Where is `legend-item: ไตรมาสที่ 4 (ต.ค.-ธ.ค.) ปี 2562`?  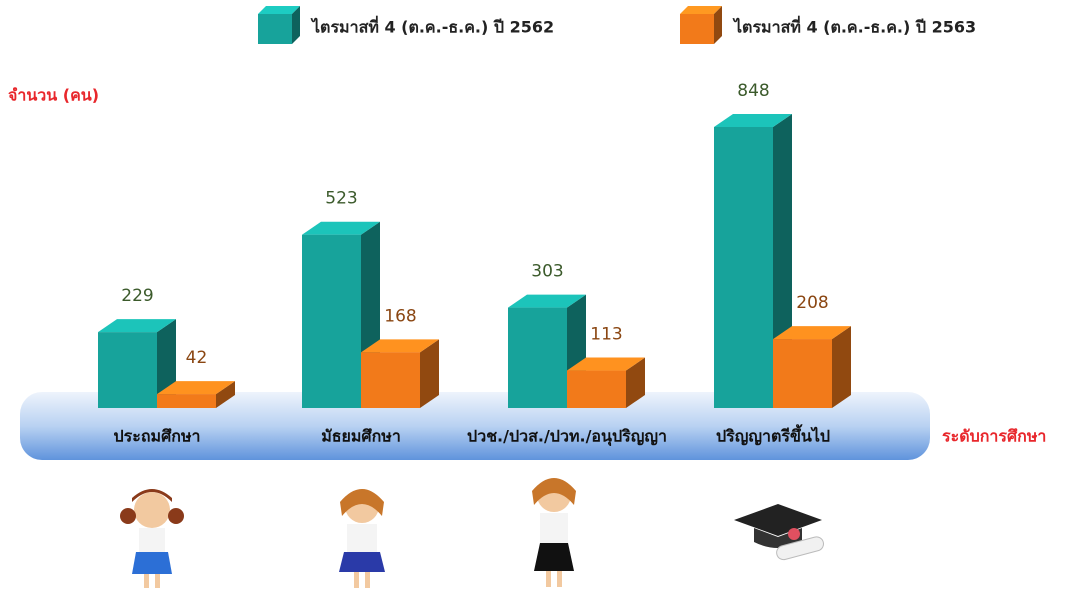
legend-item: ไตรมาสที่ 4 (ต.ค.-ธ.ค.) ปี 2562 is located at coordinates (406, 25).